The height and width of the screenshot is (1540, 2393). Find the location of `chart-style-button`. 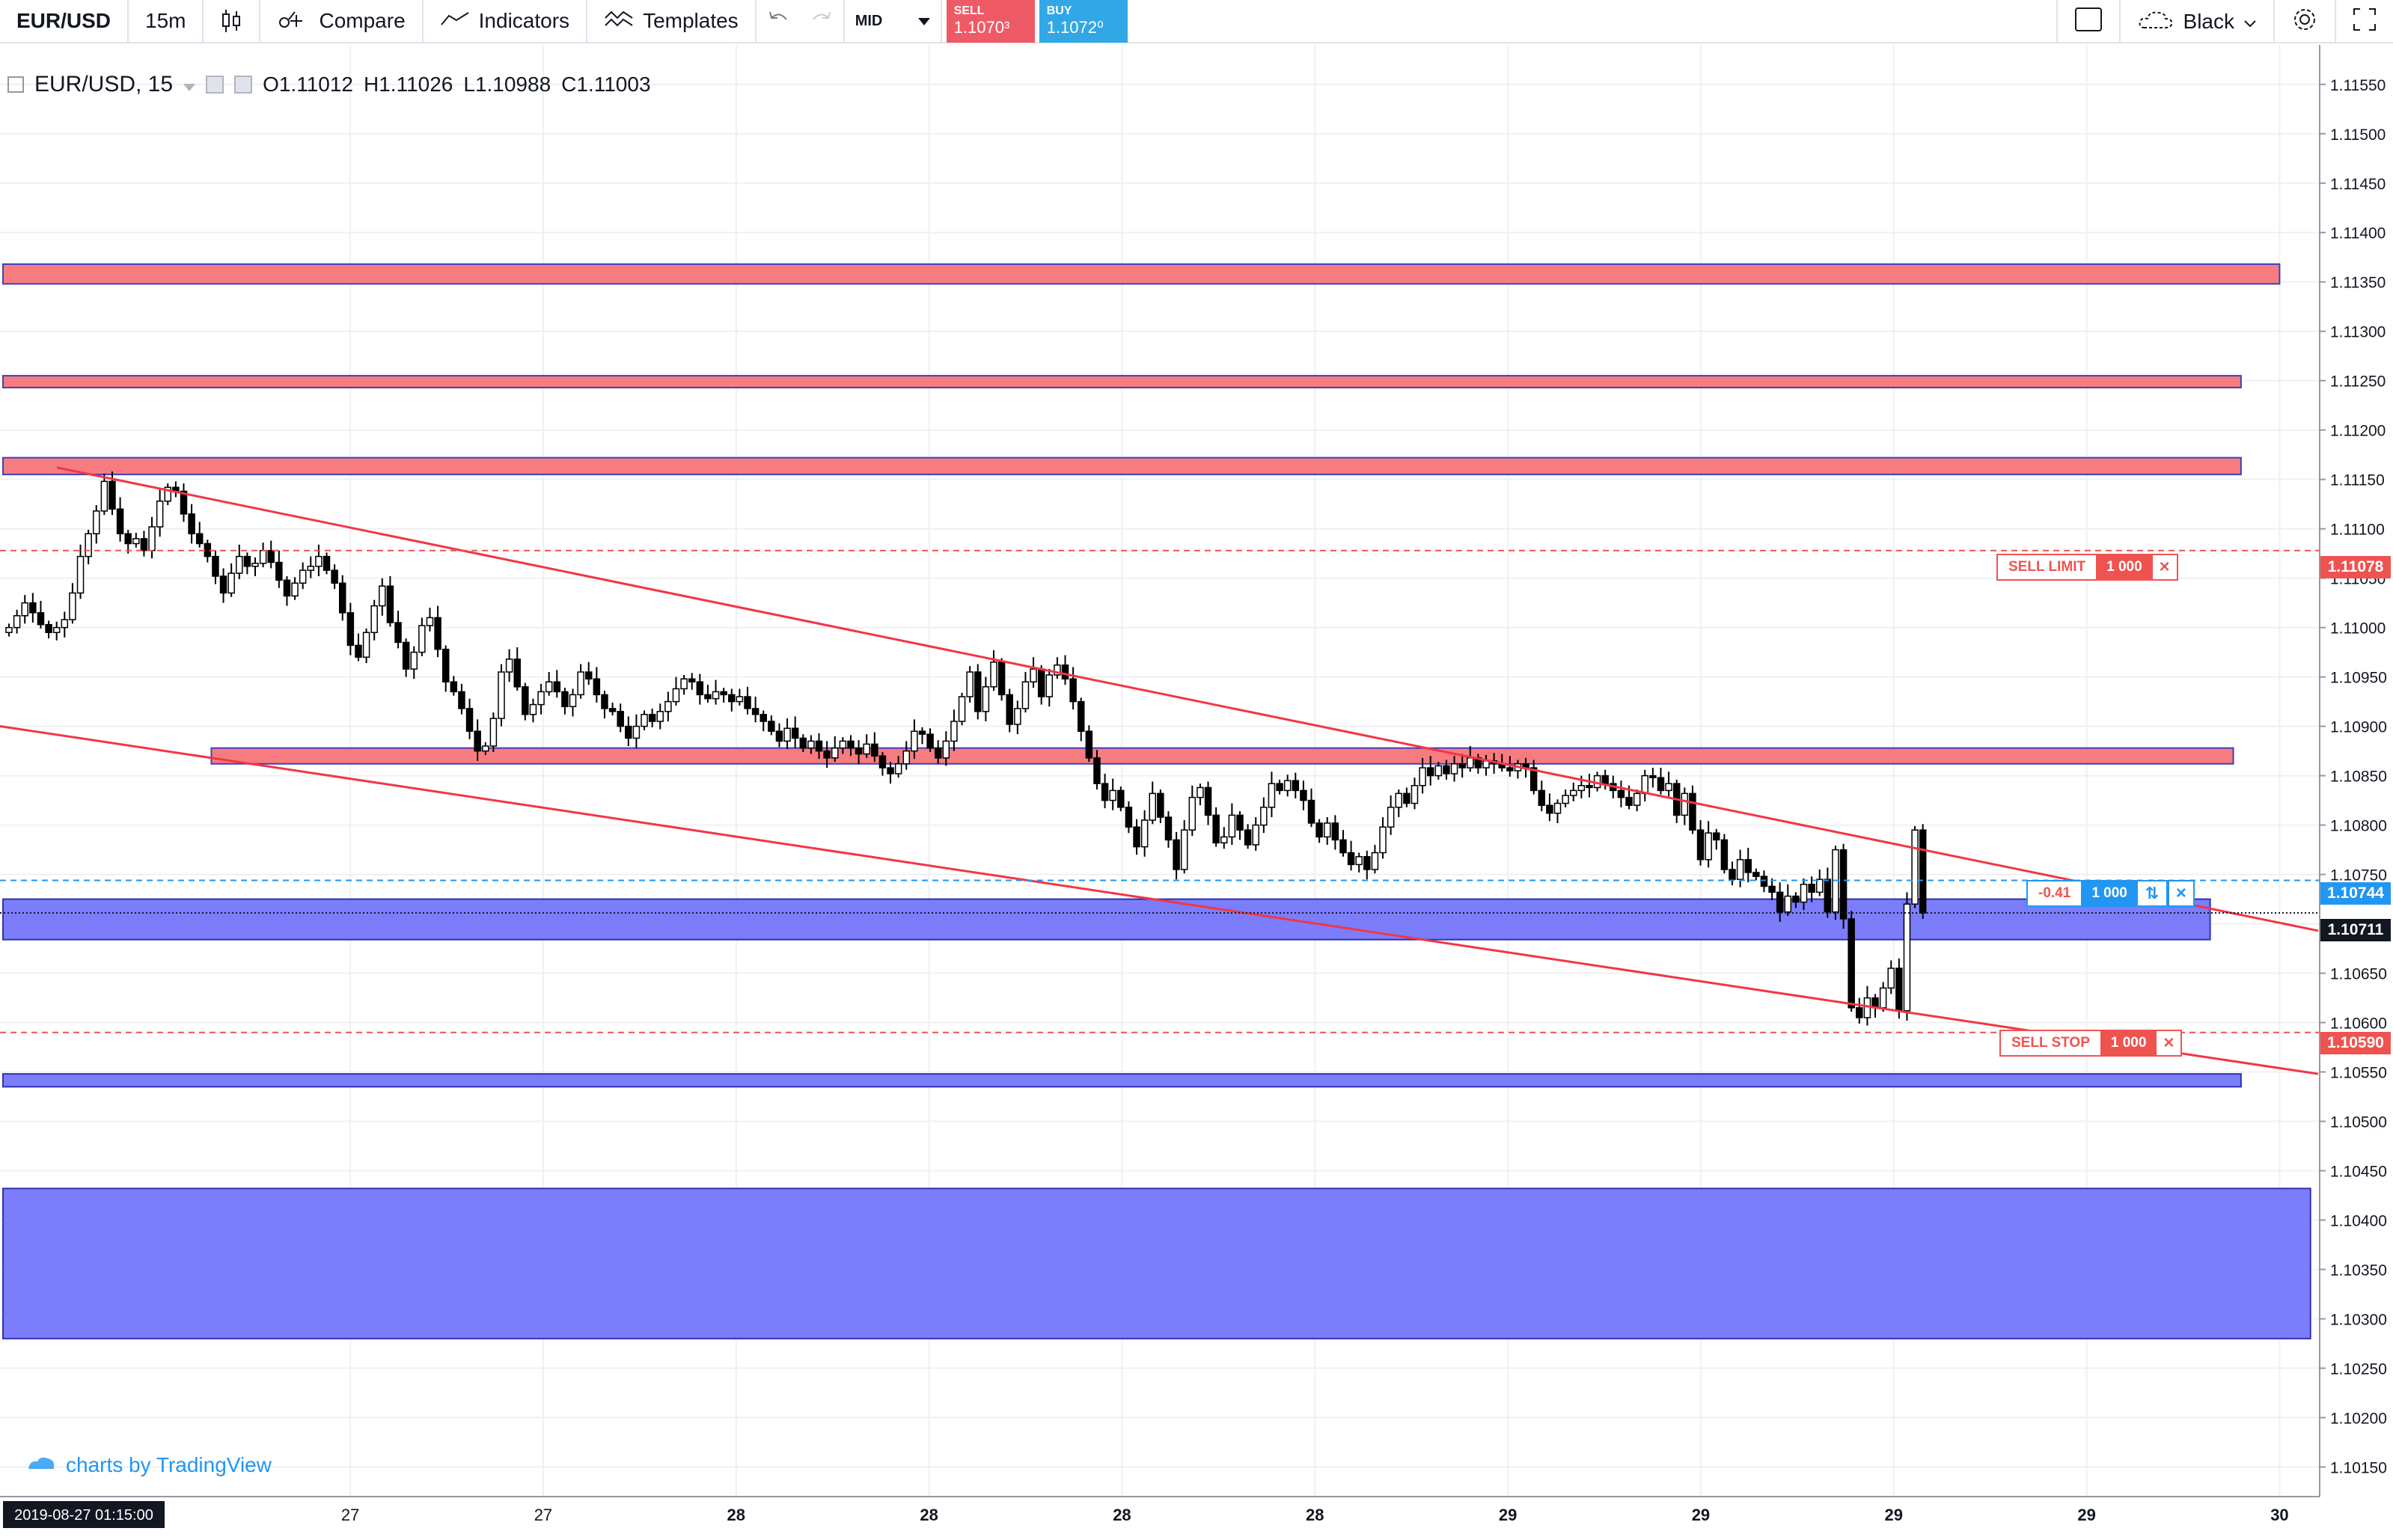

chart-style-button is located at coordinates (233, 22).